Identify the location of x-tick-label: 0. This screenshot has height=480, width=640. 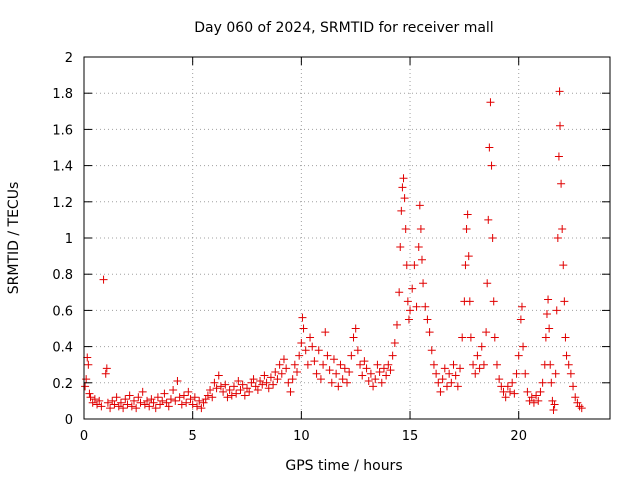
(84, 436).